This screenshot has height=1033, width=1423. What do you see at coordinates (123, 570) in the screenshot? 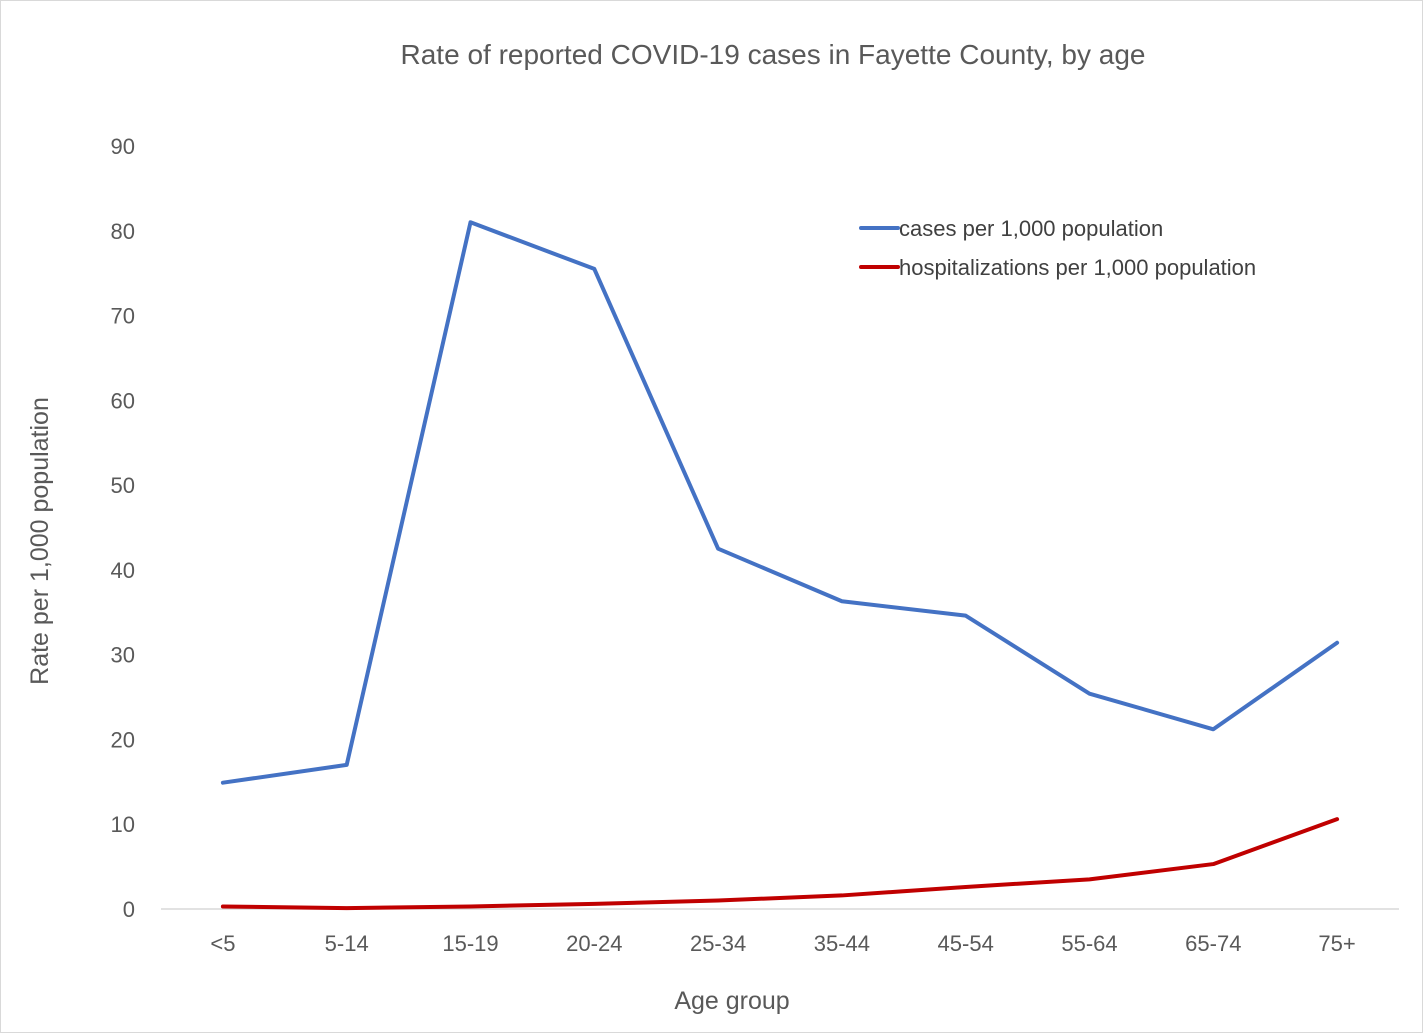
I see `y-tick-label: 40` at bounding box center [123, 570].